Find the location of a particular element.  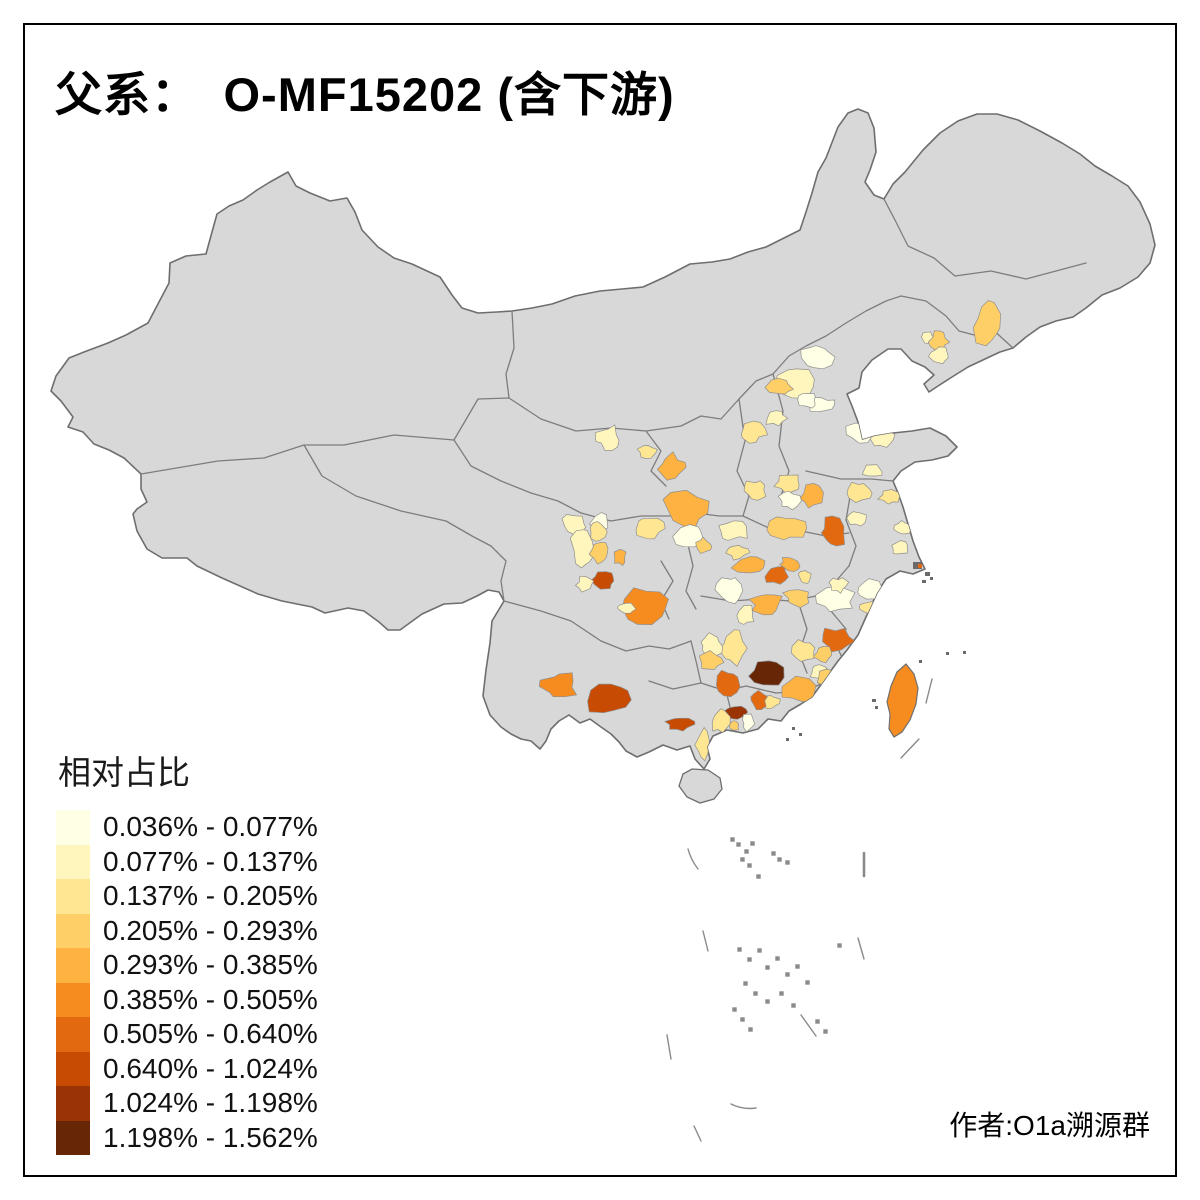

legend-label: 0.640% - 1.024% is located at coordinates (210, 1068).